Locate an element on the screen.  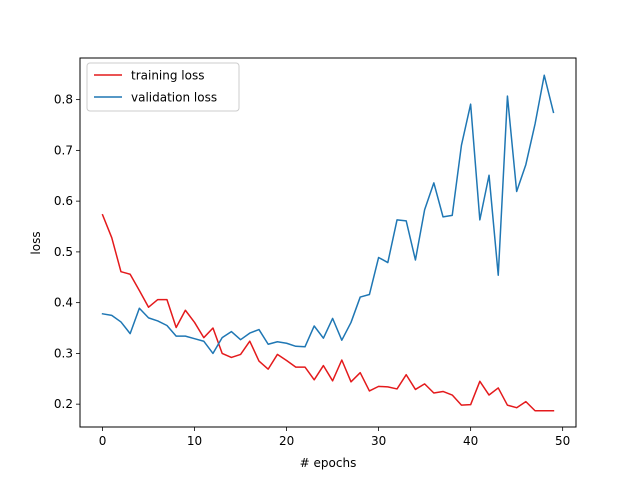
legend-box is located at coordinates (163, 87).